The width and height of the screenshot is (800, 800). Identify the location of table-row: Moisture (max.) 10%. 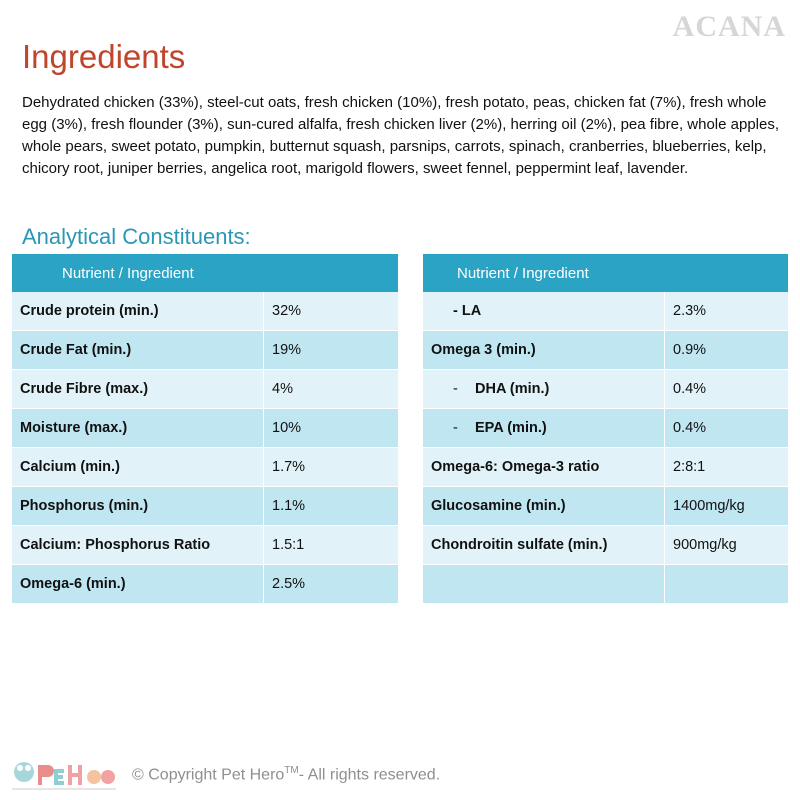
(205, 428).